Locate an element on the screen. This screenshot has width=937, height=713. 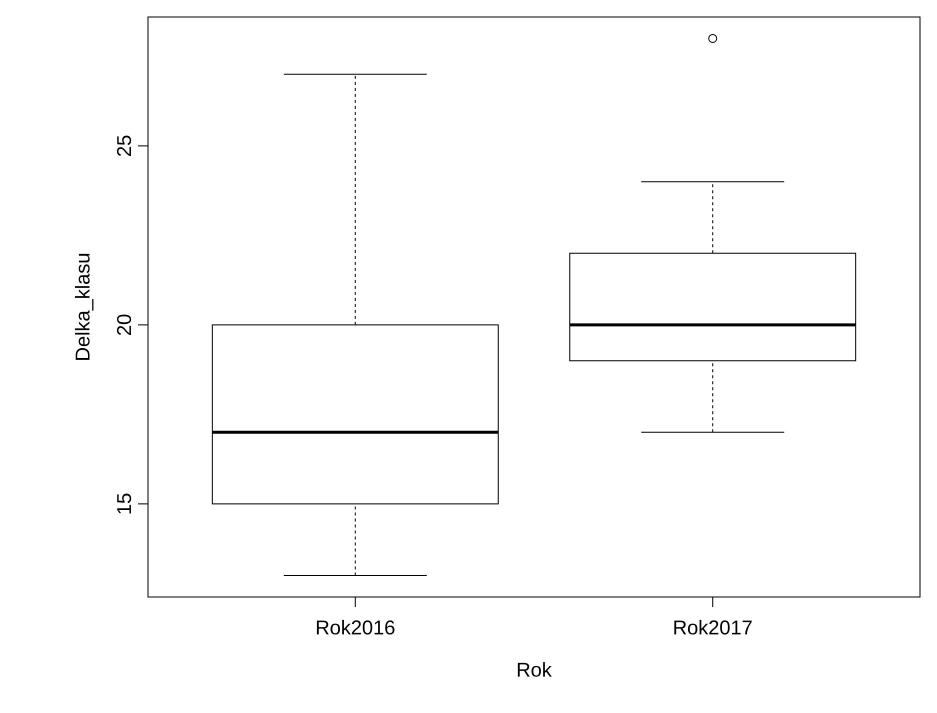
y-tick-label: 25 is located at coordinates (124, 146).